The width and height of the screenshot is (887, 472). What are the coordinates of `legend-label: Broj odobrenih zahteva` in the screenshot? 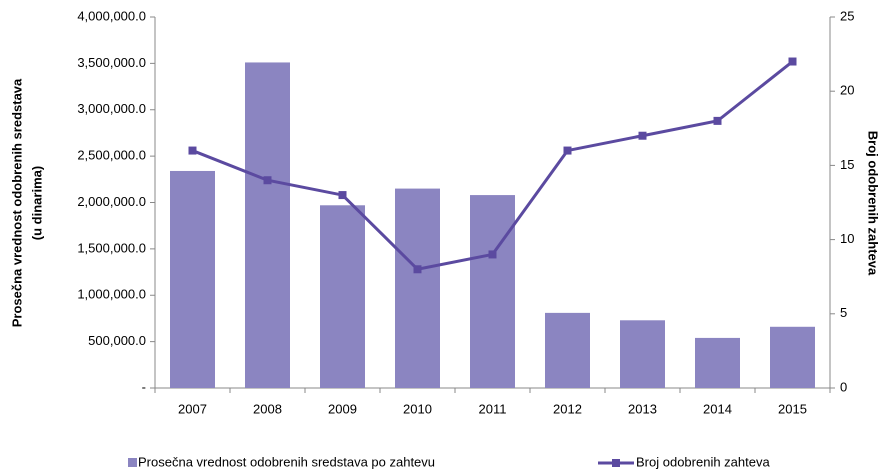 It's located at (703, 461).